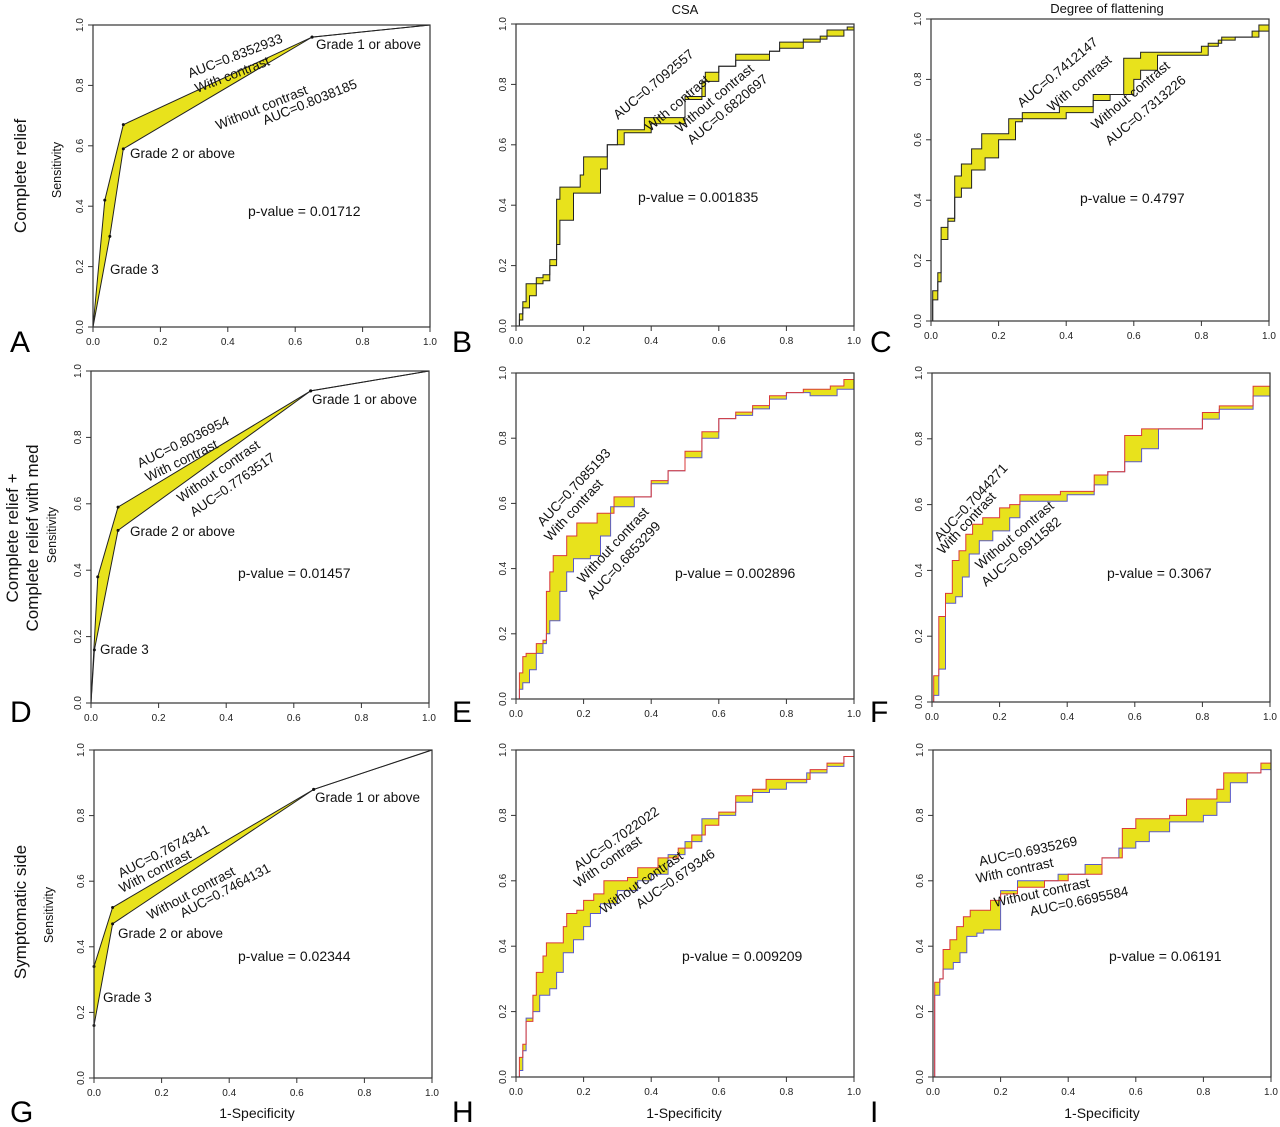  I want to click on panel-letter: B, so click(462, 342).